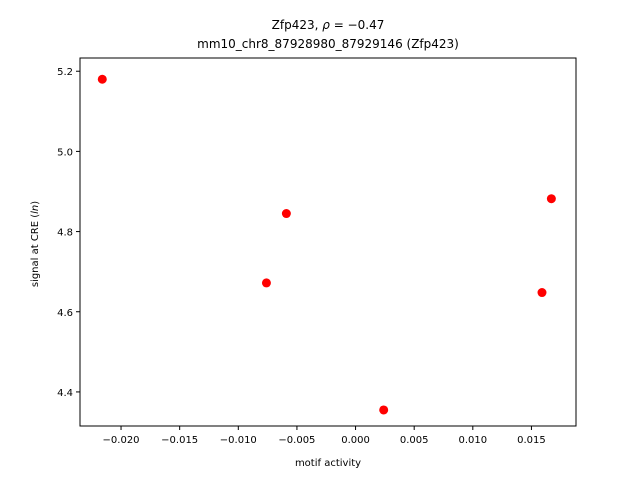 This screenshot has height=480, width=640. I want to click on y-tick-label: 5.2, so click(65, 72).